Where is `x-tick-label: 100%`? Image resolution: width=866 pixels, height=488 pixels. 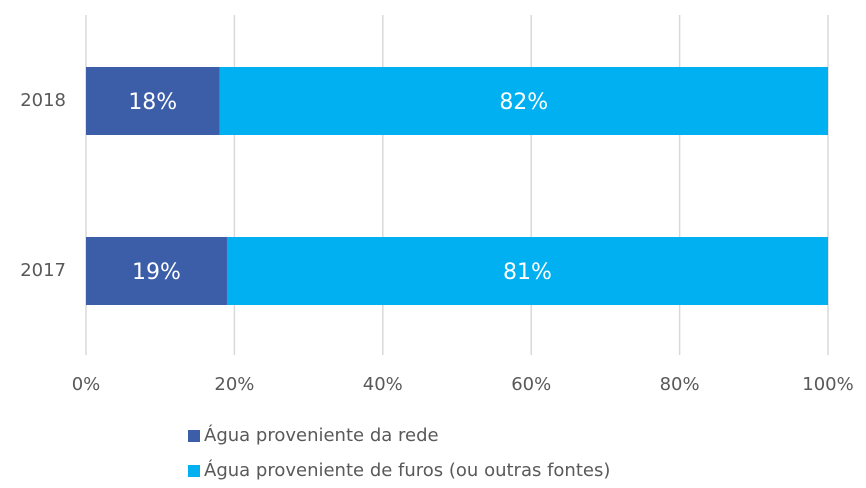
x-tick-label: 100% is located at coordinates (827, 384).